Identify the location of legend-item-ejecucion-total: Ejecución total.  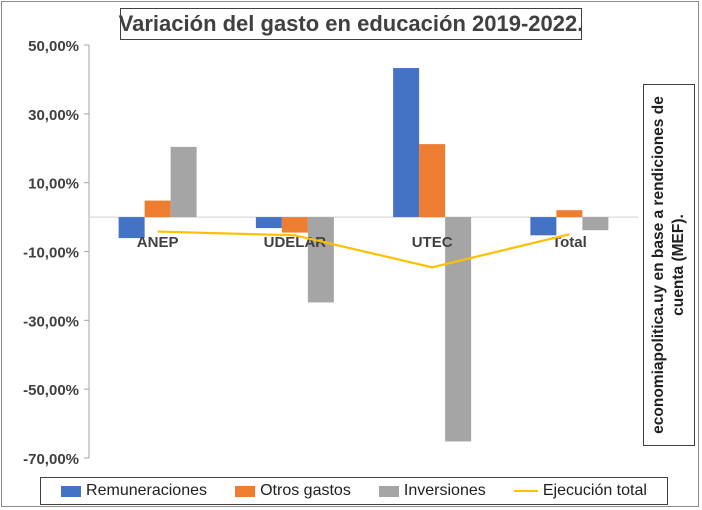
(580, 491).